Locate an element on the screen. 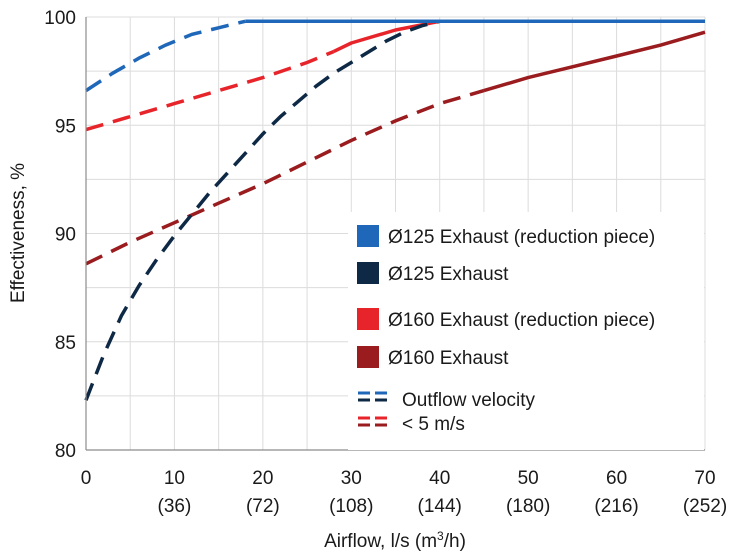 This screenshot has height=558, width=732. x-tick-label: 40 is located at coordinates (439, 478).